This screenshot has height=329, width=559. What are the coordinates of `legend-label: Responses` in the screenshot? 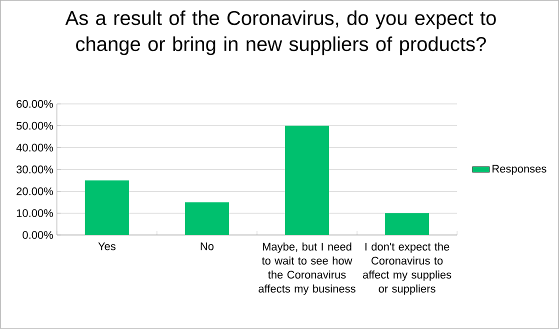 It's located at (519, 169).